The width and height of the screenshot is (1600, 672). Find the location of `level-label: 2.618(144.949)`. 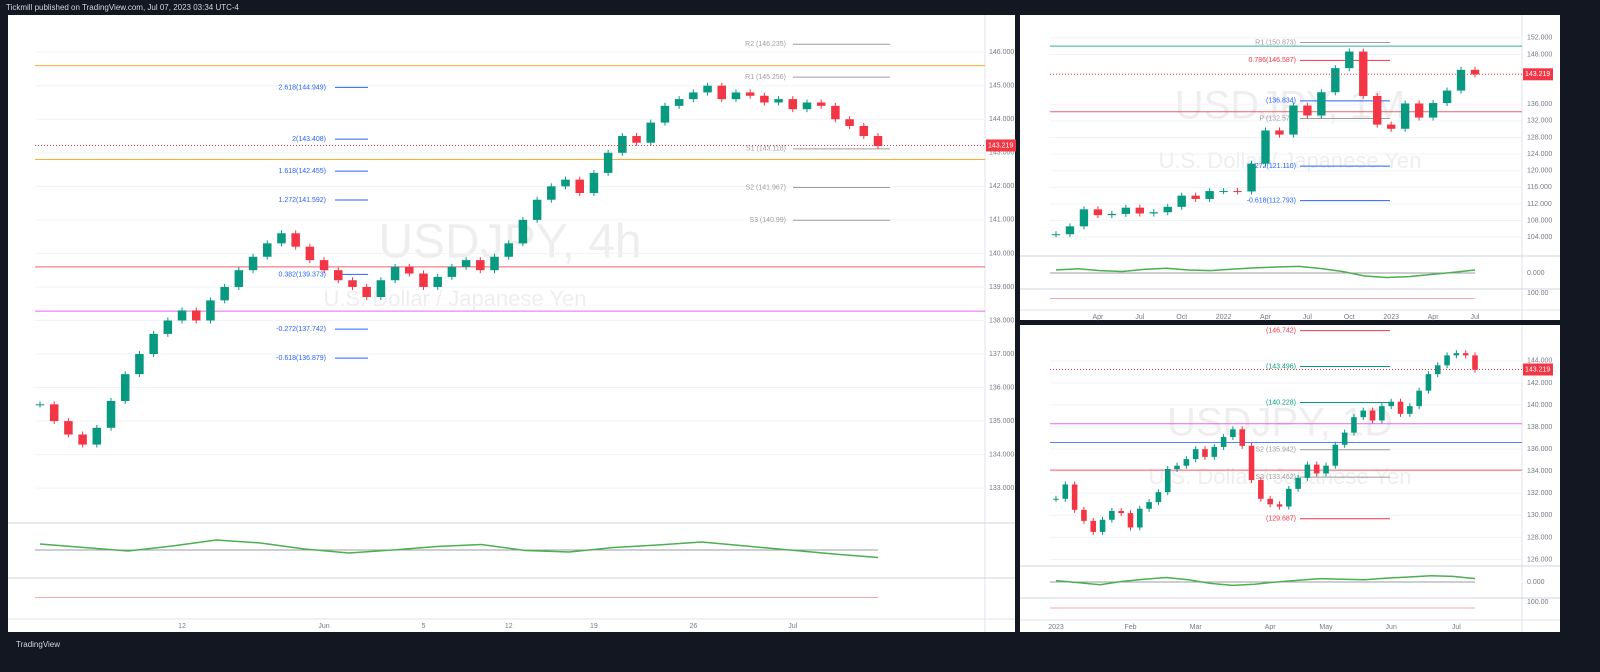

level-label: 2.618(144.949) is located at coordinates (302, 87).